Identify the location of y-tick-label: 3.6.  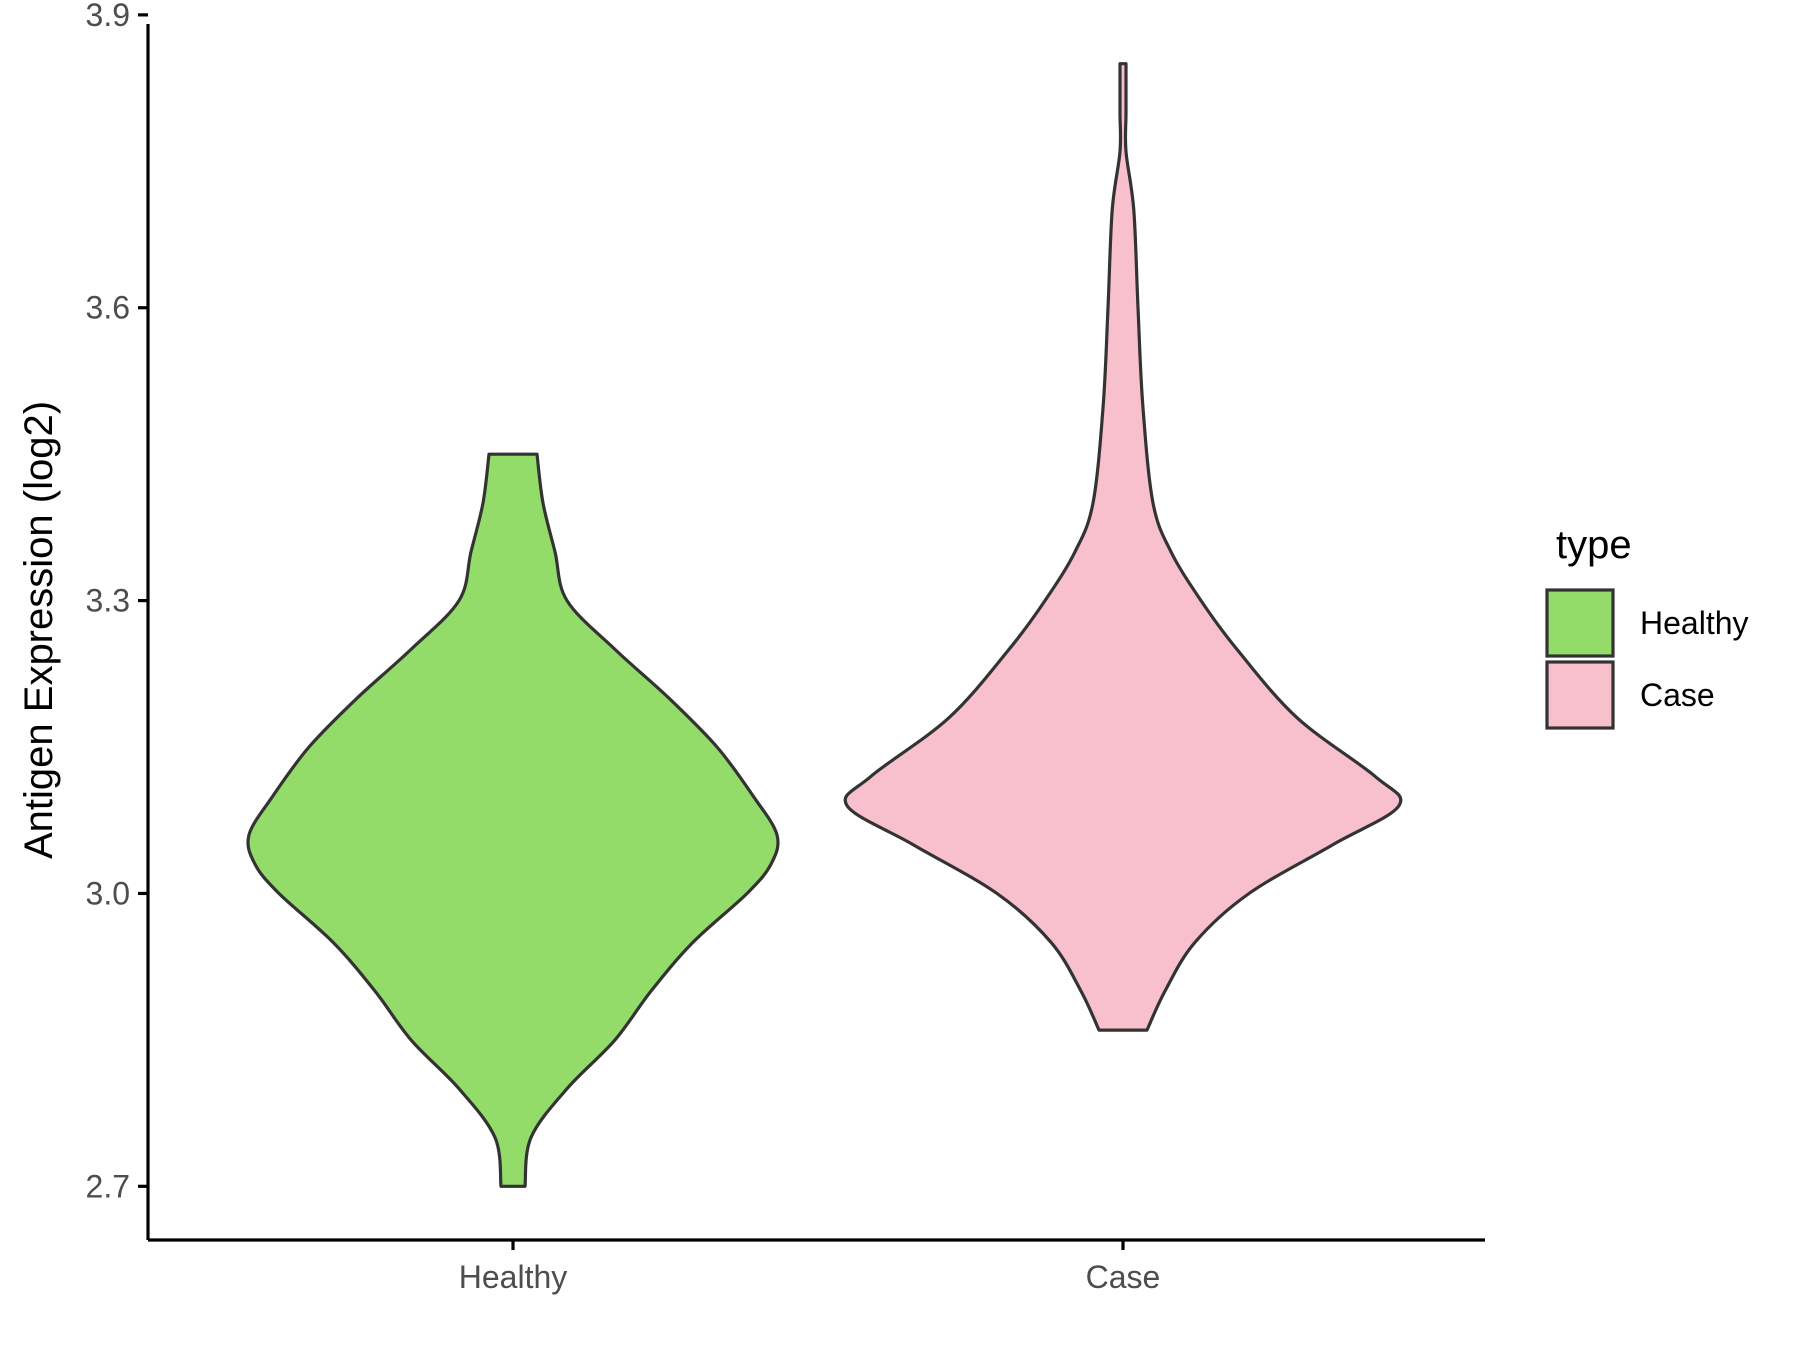
(108, 308).